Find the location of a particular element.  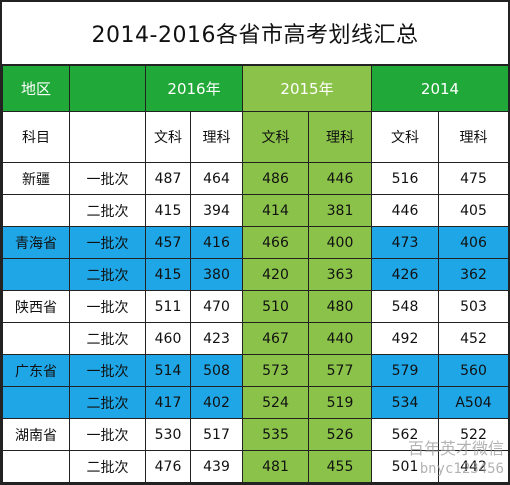

science-2015-score: 480 is located at coordinates (340, 306).